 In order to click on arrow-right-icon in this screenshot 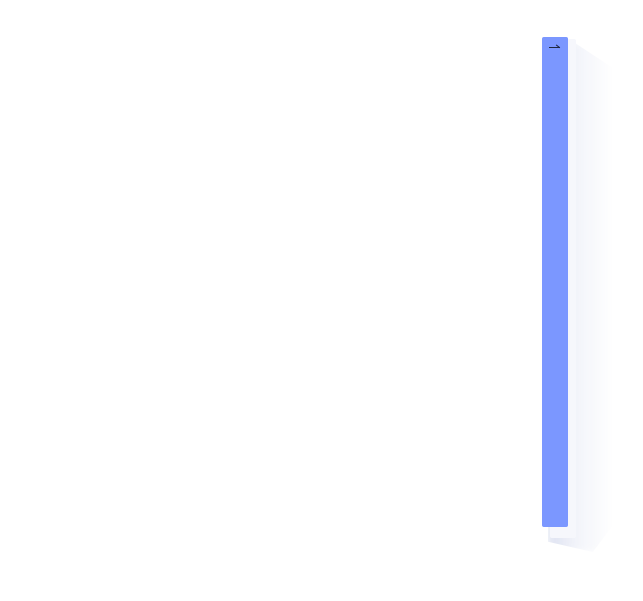, I will do `click(555, 46)`.